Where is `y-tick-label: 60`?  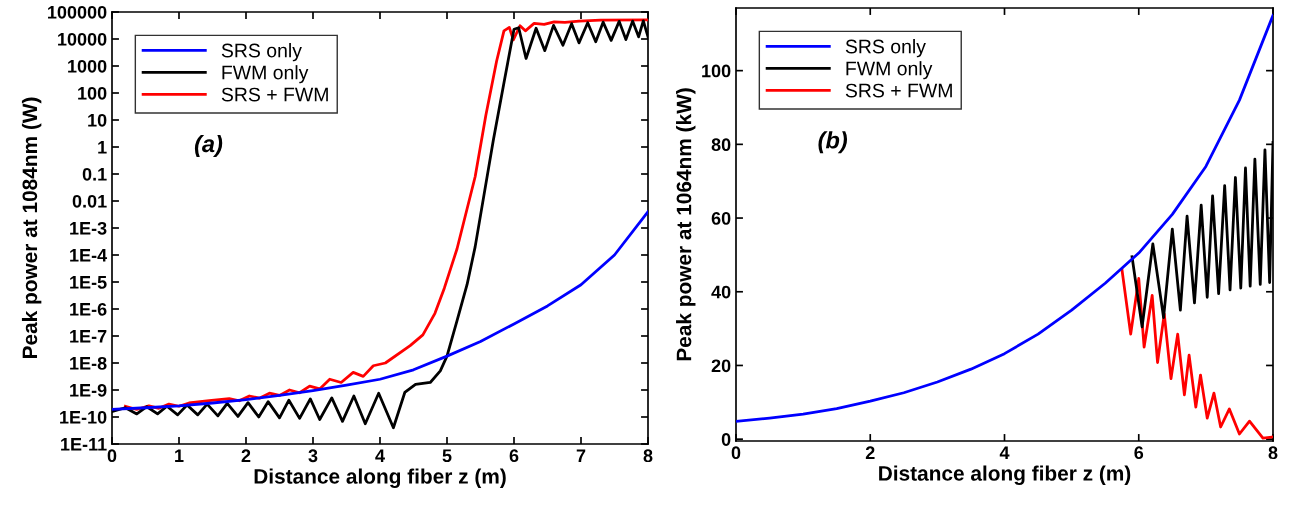
y-tick-label: 60 is located at coordinates (721, 218).